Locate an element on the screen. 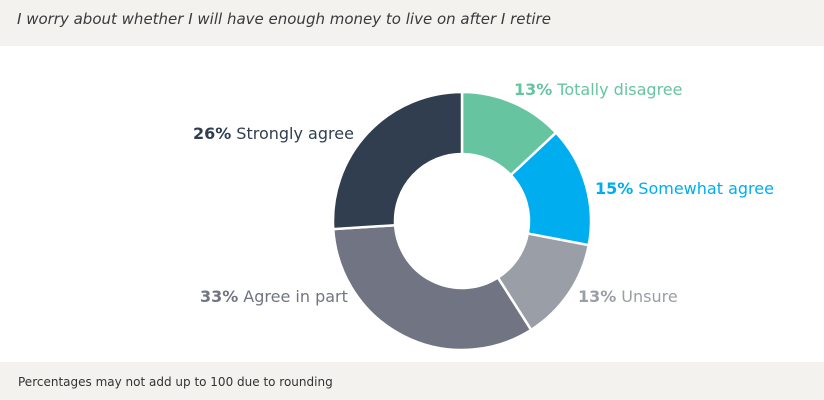  slice-name: Strongly agree is located at coordinates (295, 133).